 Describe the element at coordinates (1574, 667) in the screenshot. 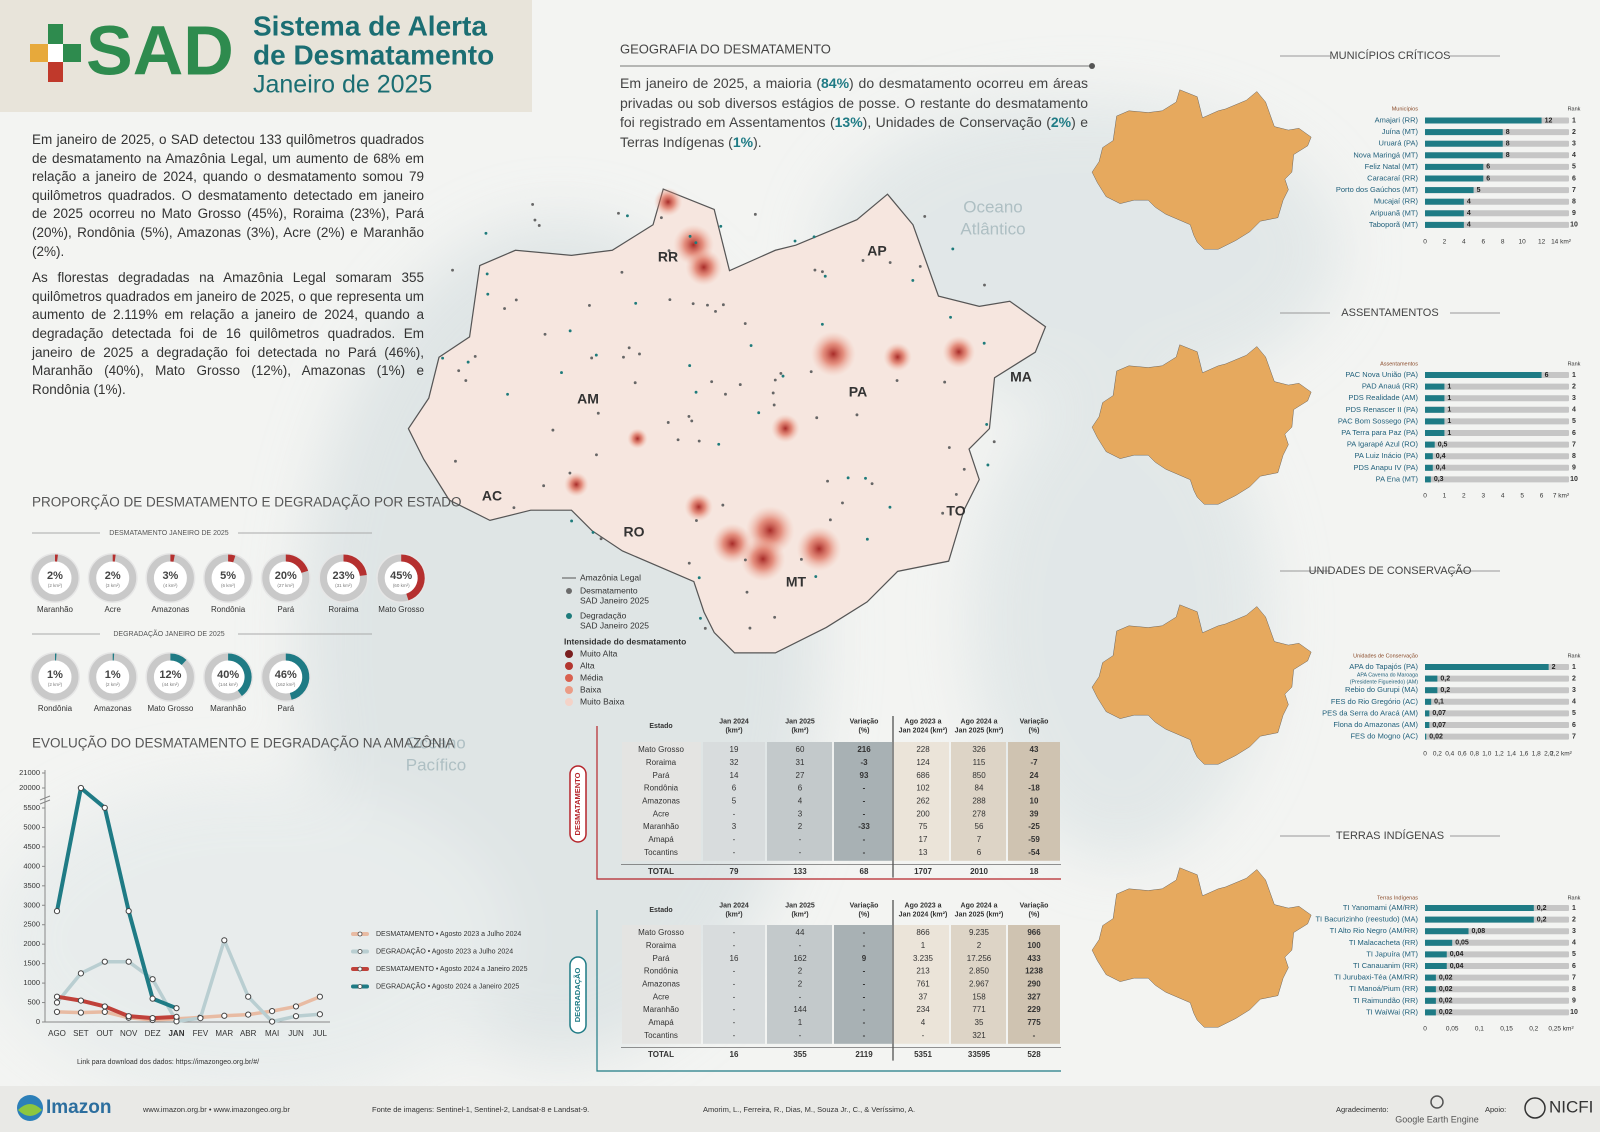

I see `bar-rank: 1` at that location.